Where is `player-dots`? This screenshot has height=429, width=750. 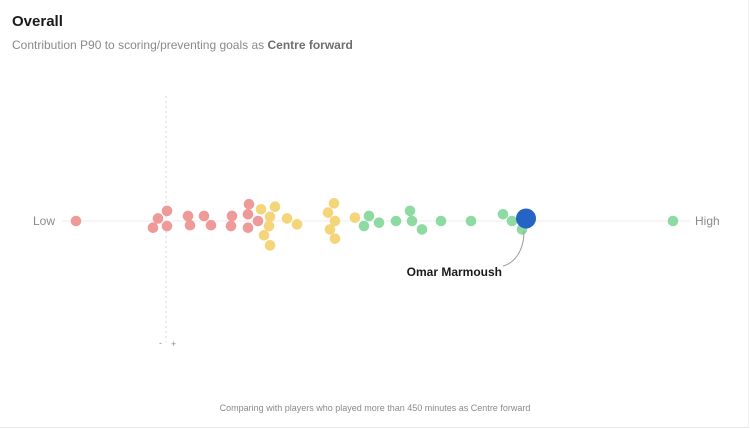 player-dots is located at coordinates (374, 224).